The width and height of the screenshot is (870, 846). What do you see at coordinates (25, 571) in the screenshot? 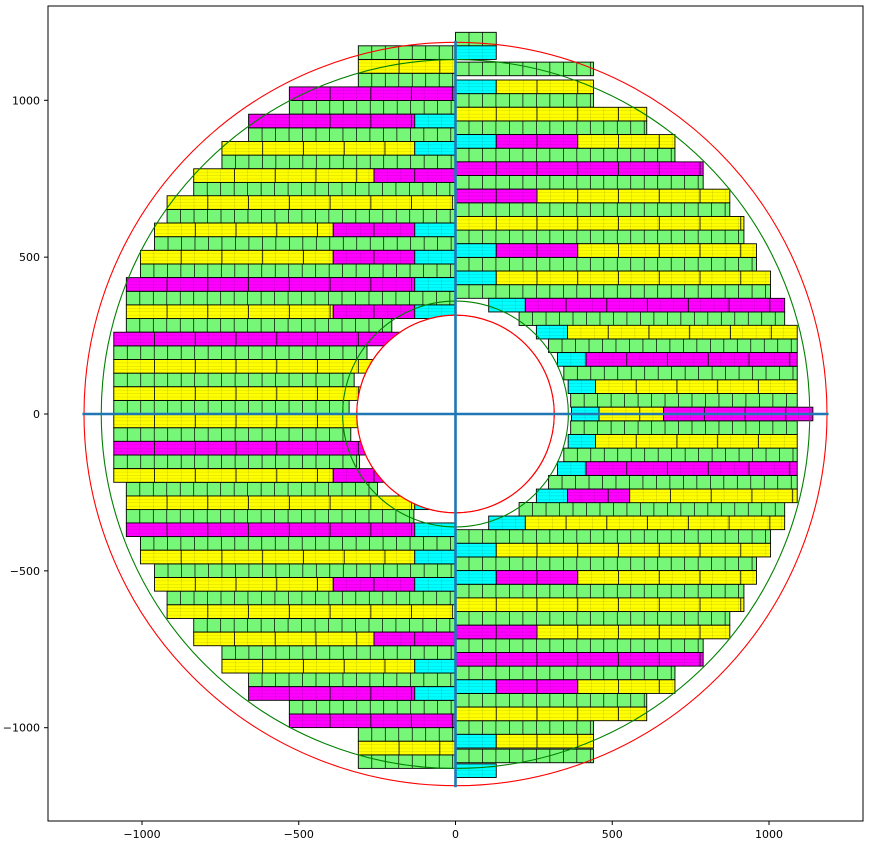
I see `y-tick-label: −500` at bounding box center [25, 571].